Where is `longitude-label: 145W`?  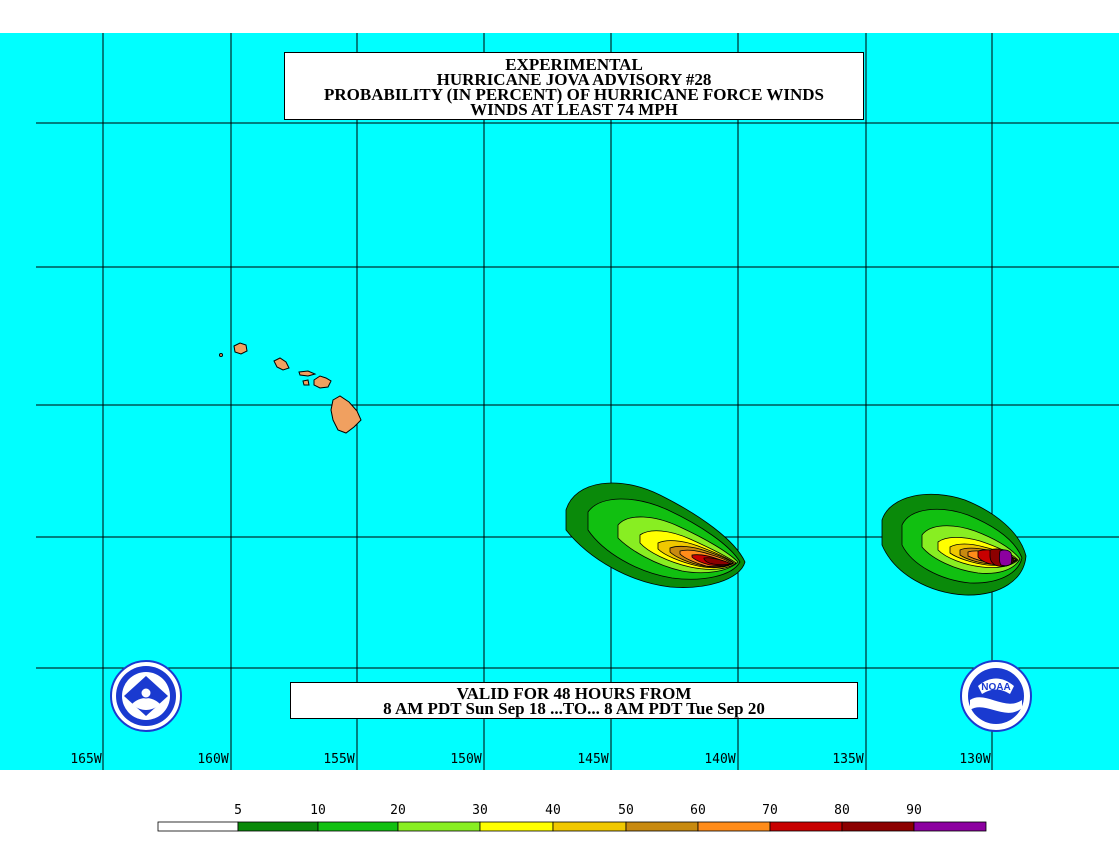
longitude-label: 145W is located at coordinates (593, 759).